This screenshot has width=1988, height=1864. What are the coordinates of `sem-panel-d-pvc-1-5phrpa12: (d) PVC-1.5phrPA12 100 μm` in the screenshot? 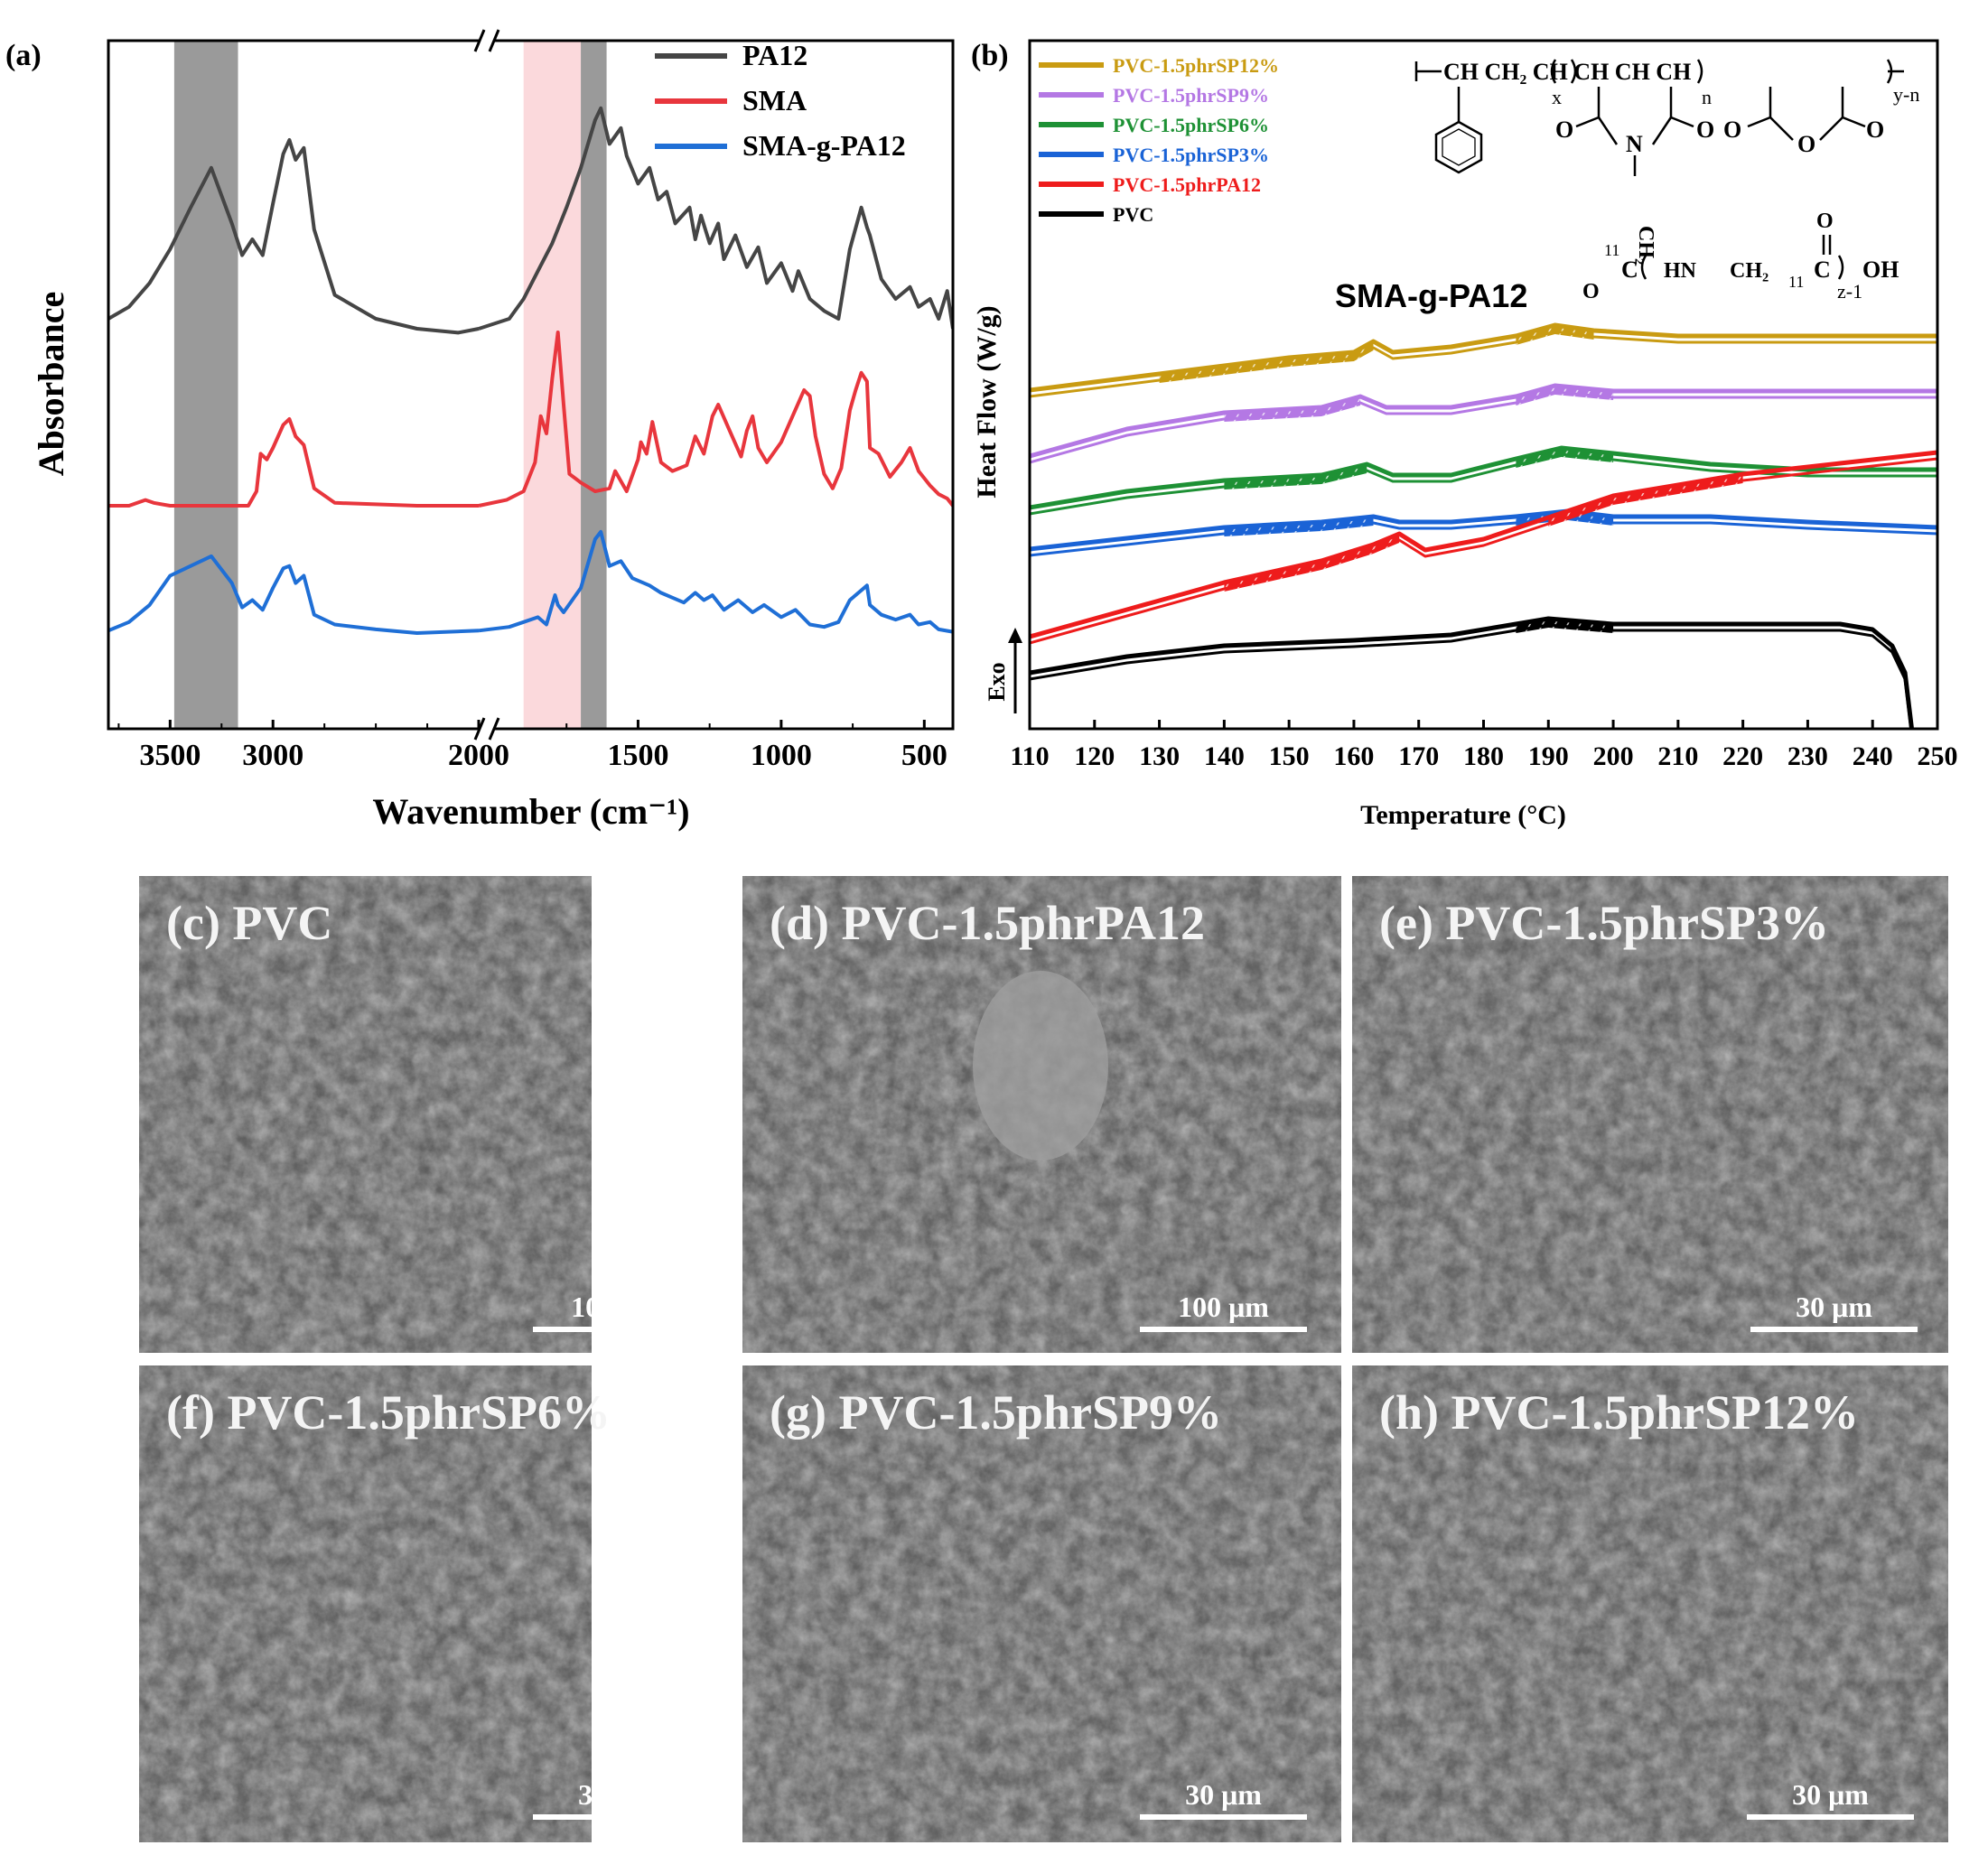 It's located at (1041, 1114).